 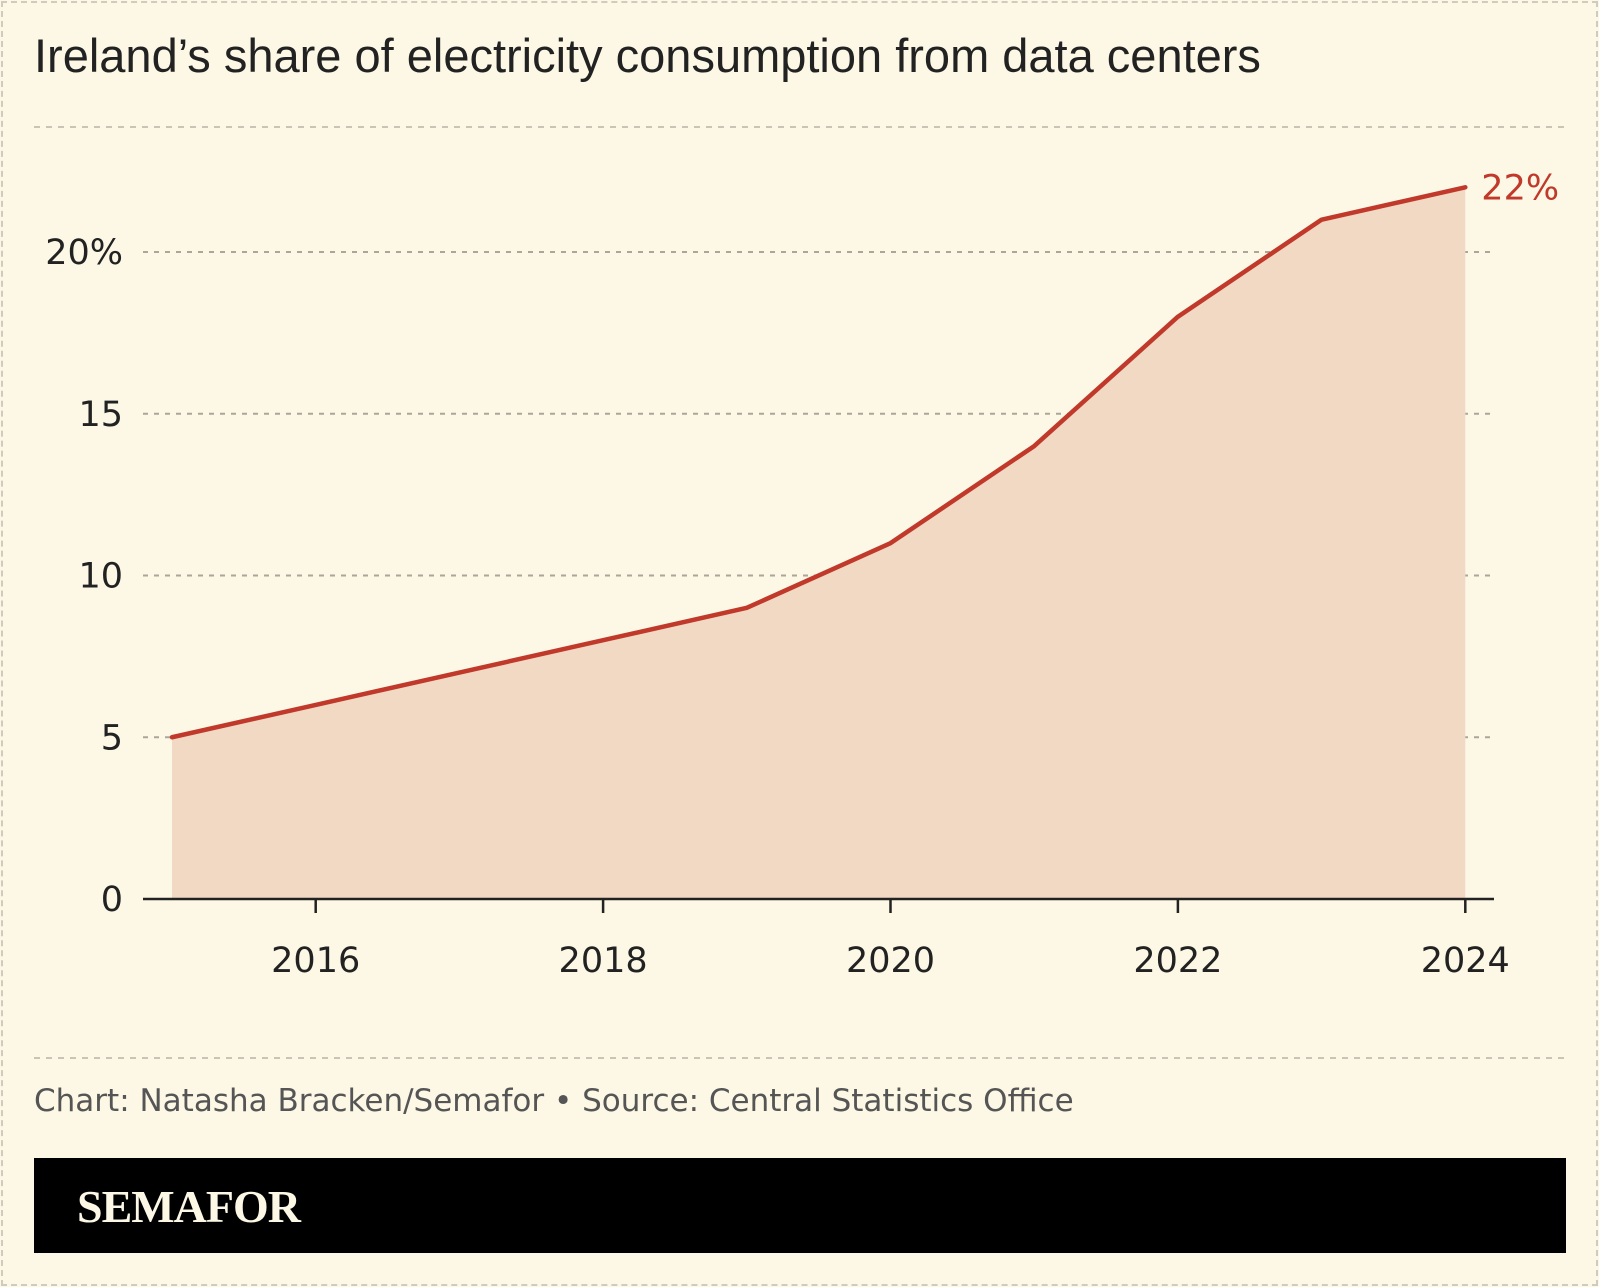 I want to click on y-tick-label: 5, so click(x=112, y=738).